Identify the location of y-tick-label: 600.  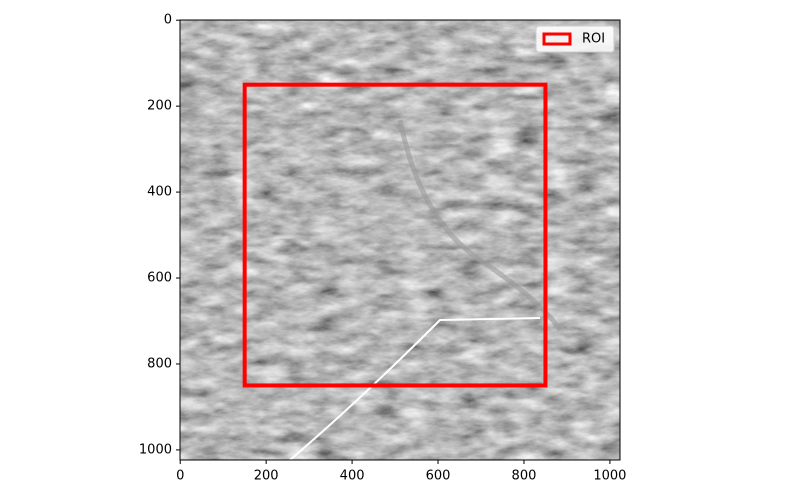
(159, 278).